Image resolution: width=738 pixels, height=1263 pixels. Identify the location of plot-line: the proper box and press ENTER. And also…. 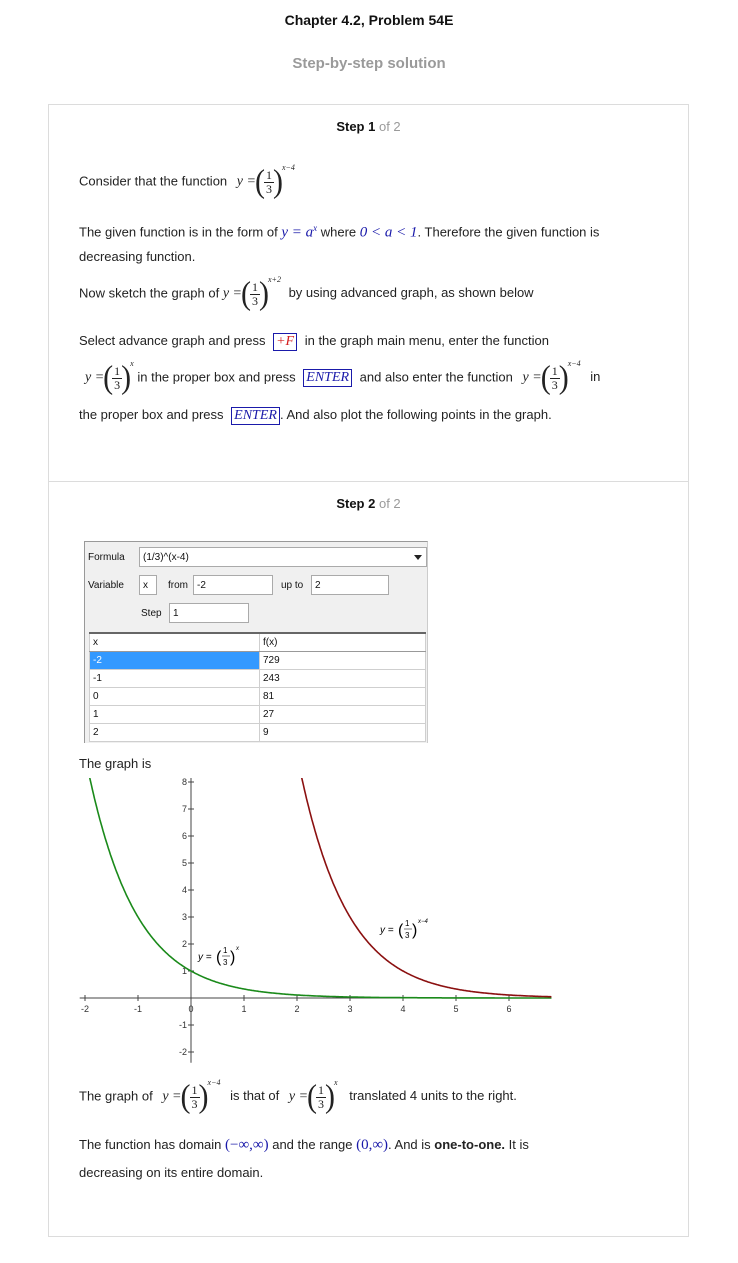
(315, 416).